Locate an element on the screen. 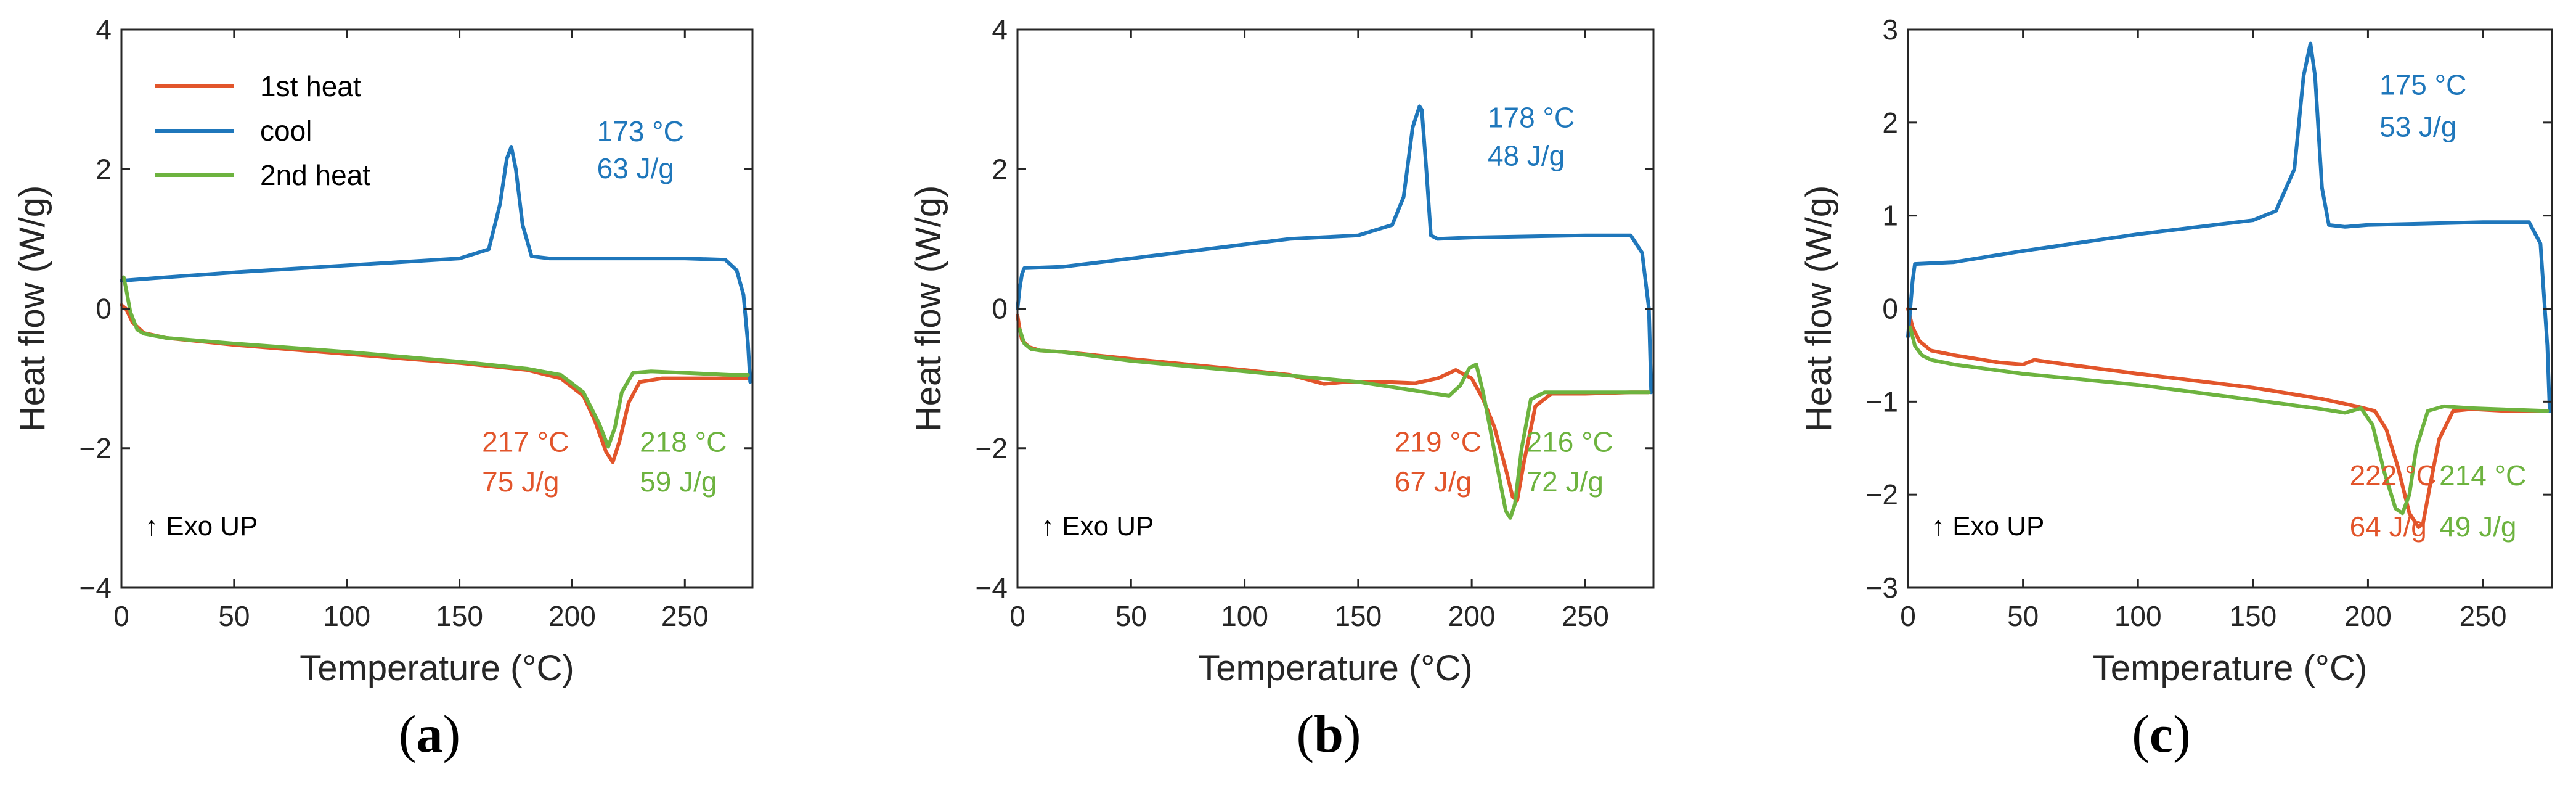 This screenshot has width=2576, height=785. panel-label-c: (c) is located at coordinates (2161, 734).